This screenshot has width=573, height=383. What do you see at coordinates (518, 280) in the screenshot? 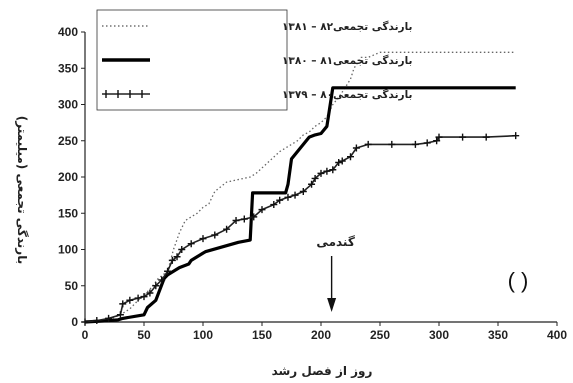
I see `panel-label: ( )` at bounding box center [518, 280].